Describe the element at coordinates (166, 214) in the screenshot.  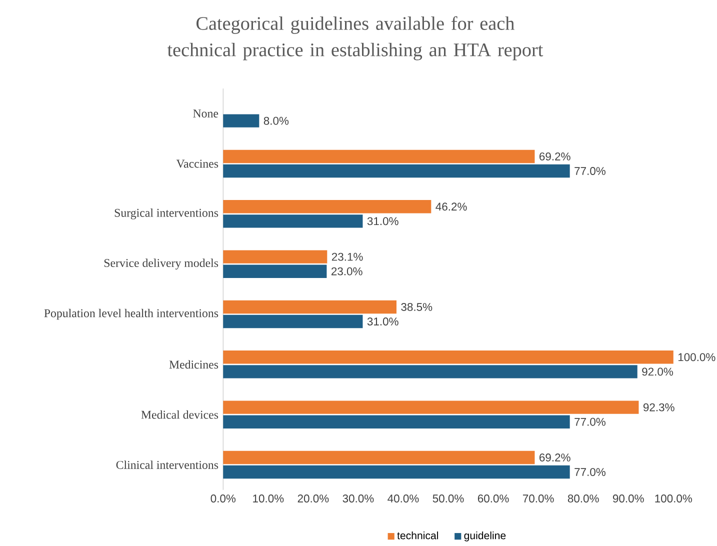
I see `y-tick-label: Surgical interventions` at that location.